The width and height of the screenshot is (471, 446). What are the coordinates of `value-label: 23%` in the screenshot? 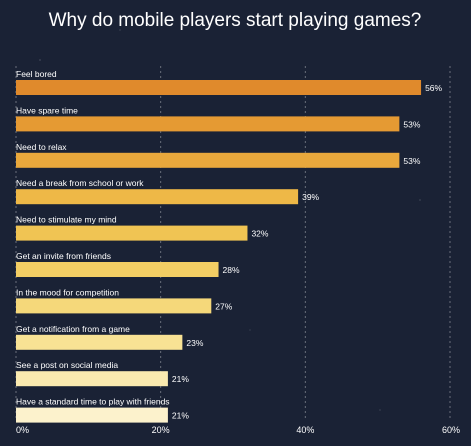 It's located at (194, 343).